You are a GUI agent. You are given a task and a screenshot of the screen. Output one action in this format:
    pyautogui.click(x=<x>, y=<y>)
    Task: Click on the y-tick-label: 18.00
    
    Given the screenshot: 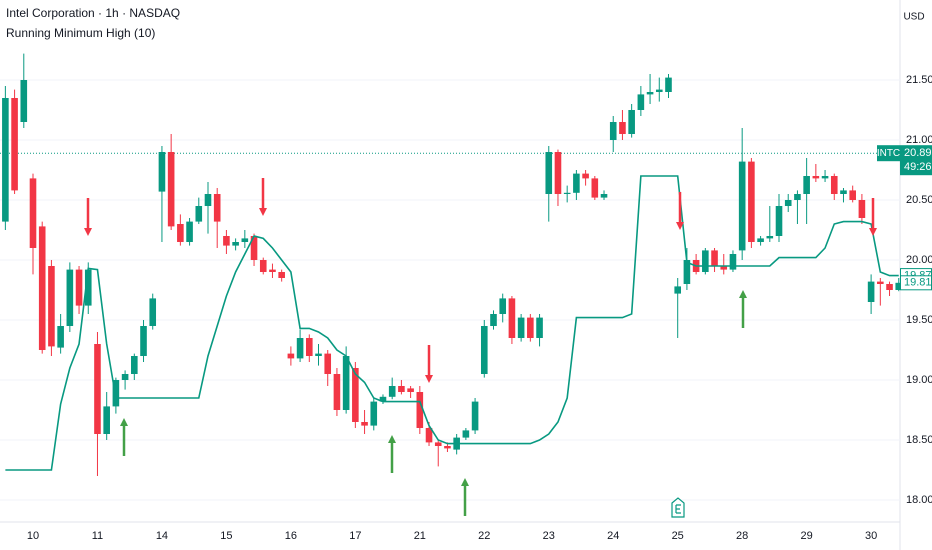 What is the action you would take?
    pyautogui.click(x=919, y=500)
    